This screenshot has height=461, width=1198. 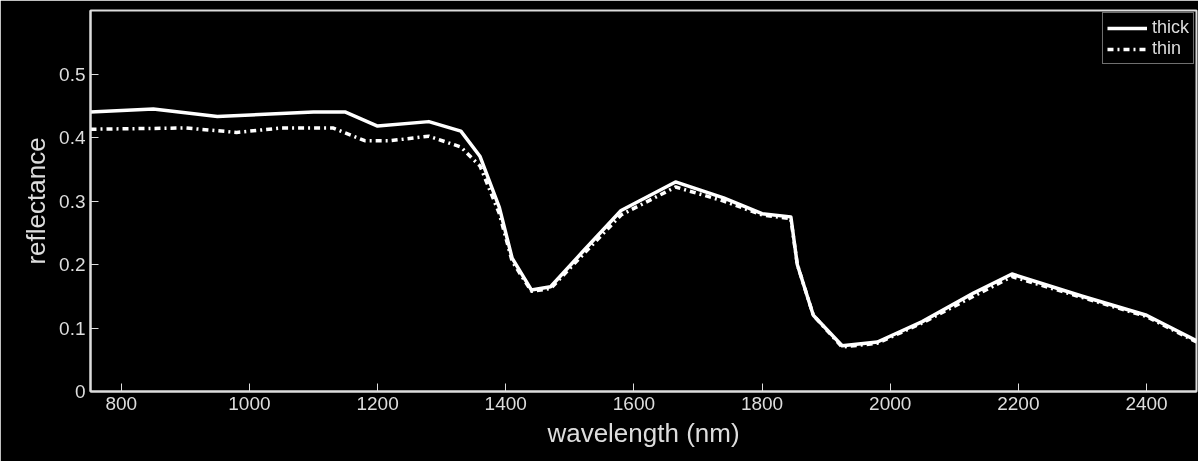 What do you see at coordinates (72, 264) in the screenshot?
I see `y-tick-label: 0.2` at bounding box center [72, 264].